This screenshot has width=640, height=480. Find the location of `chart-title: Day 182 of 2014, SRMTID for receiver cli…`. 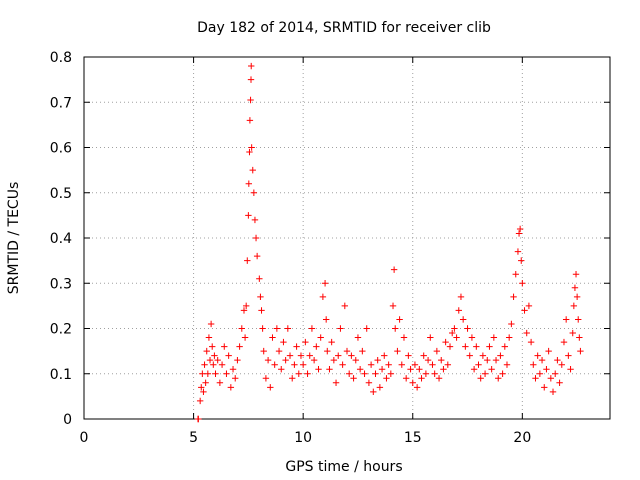

chart-title: Day 182 of 2014, SRMTID for receiver cli… is located at coordinates (344, 28).